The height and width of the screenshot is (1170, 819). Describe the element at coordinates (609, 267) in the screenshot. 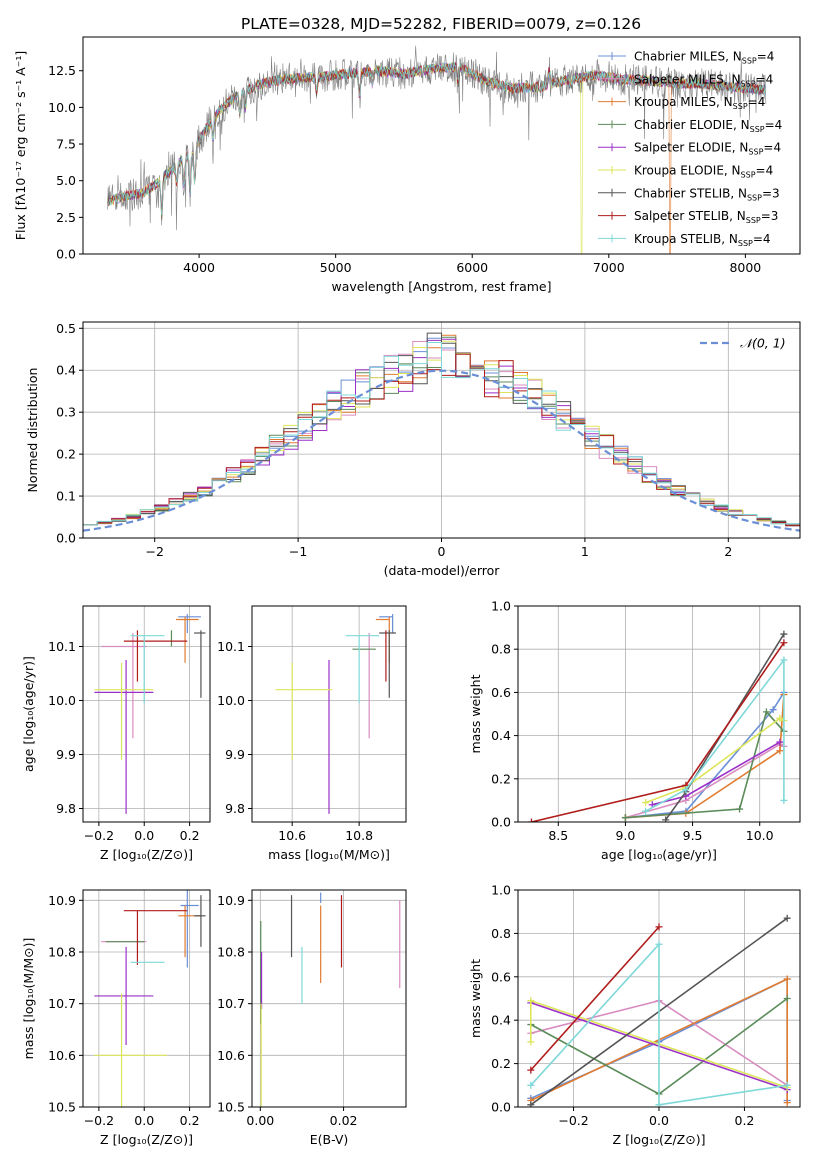

I see `x-tick-label: 7000` at that location.